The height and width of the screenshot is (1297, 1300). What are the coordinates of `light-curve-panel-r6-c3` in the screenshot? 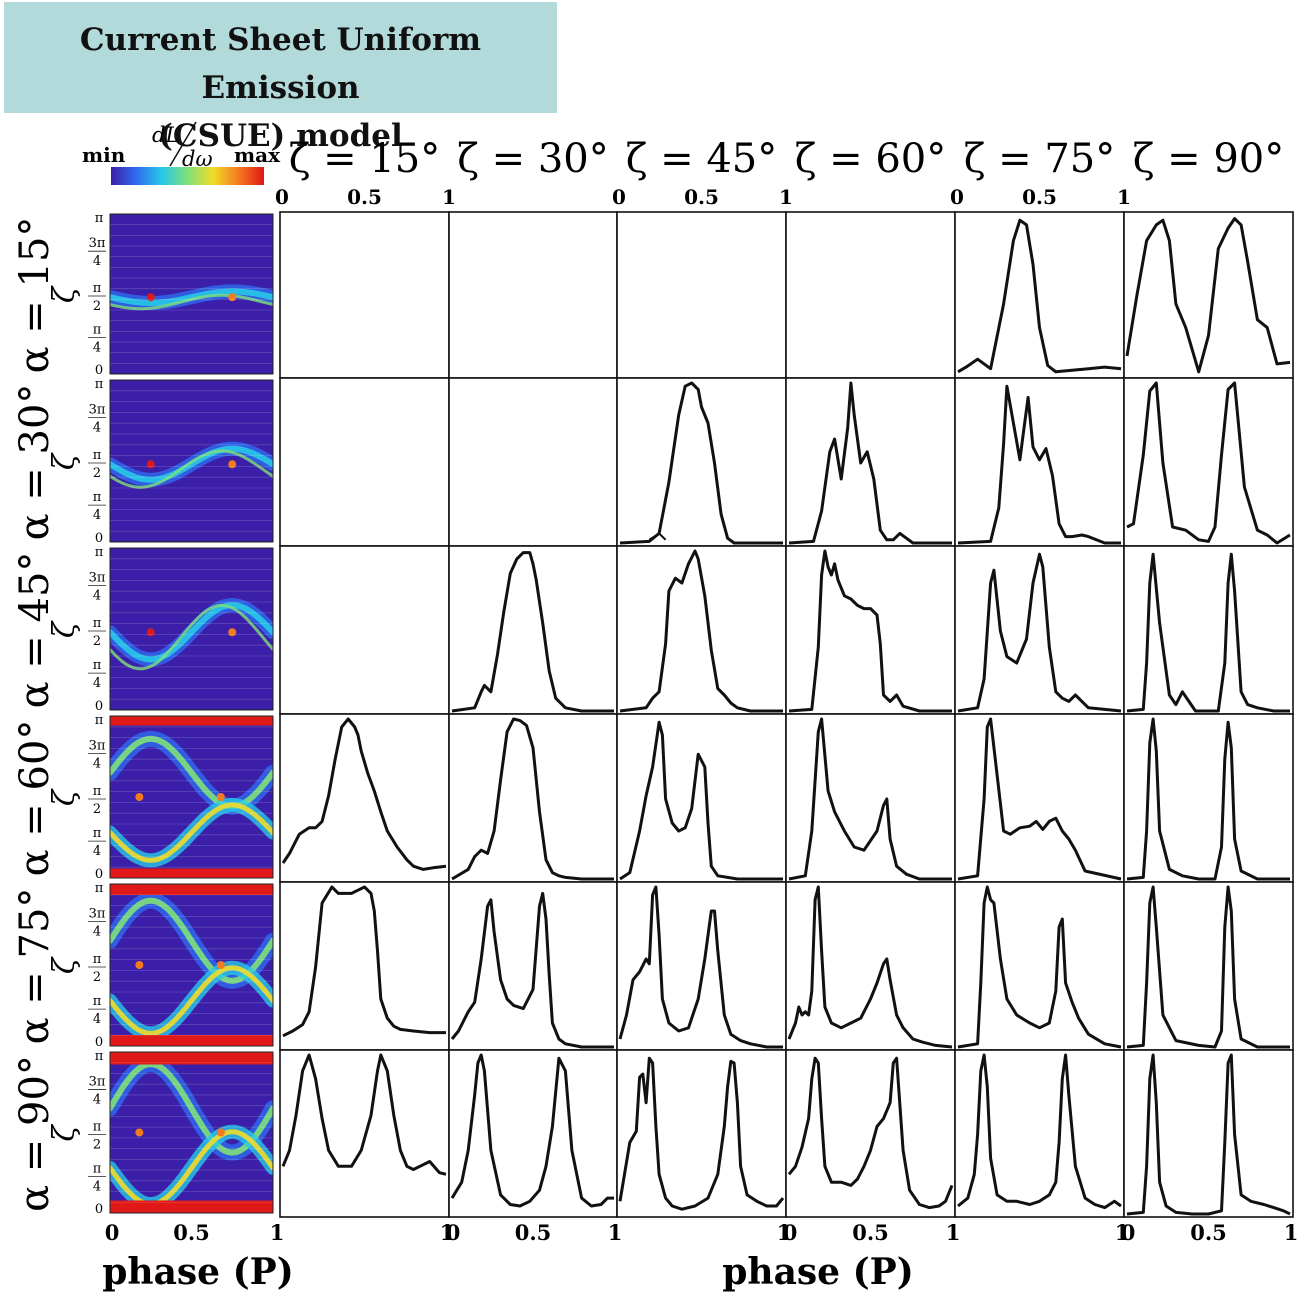 It's located at (701, 1133).